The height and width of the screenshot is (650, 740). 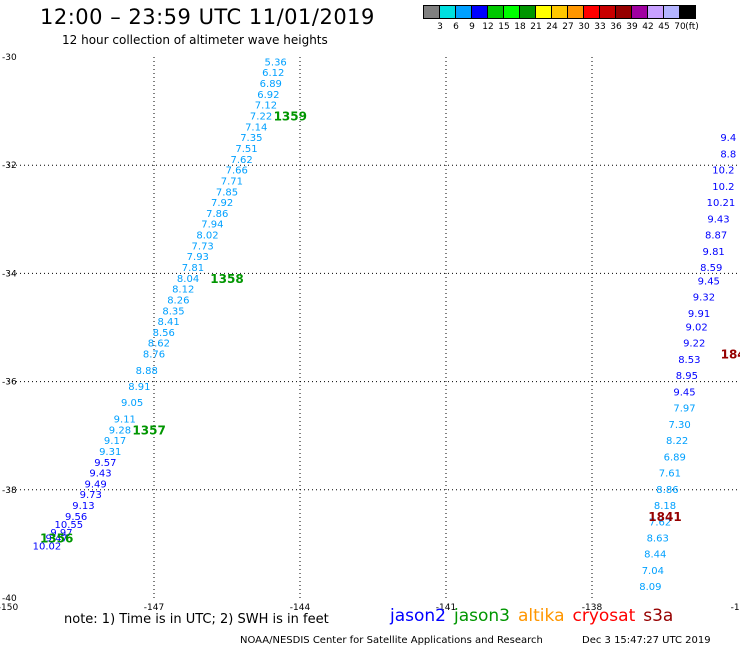 What do you see at coordinates (541, 616) in the screenshot?
I see `legend-altika: altika` at bounding box center [541, 616].